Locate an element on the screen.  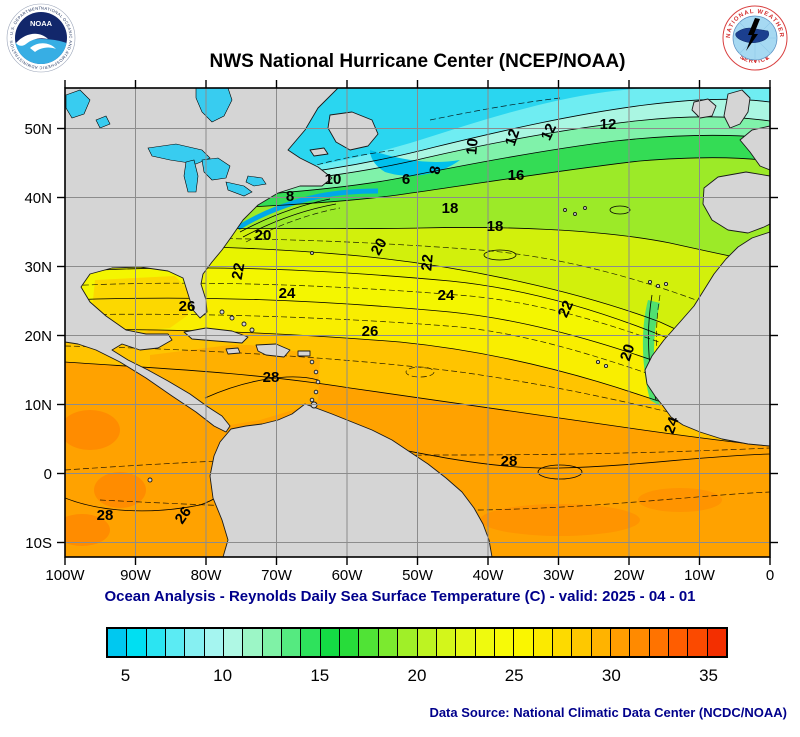
lake-erie is located at coordinates (239, 189).